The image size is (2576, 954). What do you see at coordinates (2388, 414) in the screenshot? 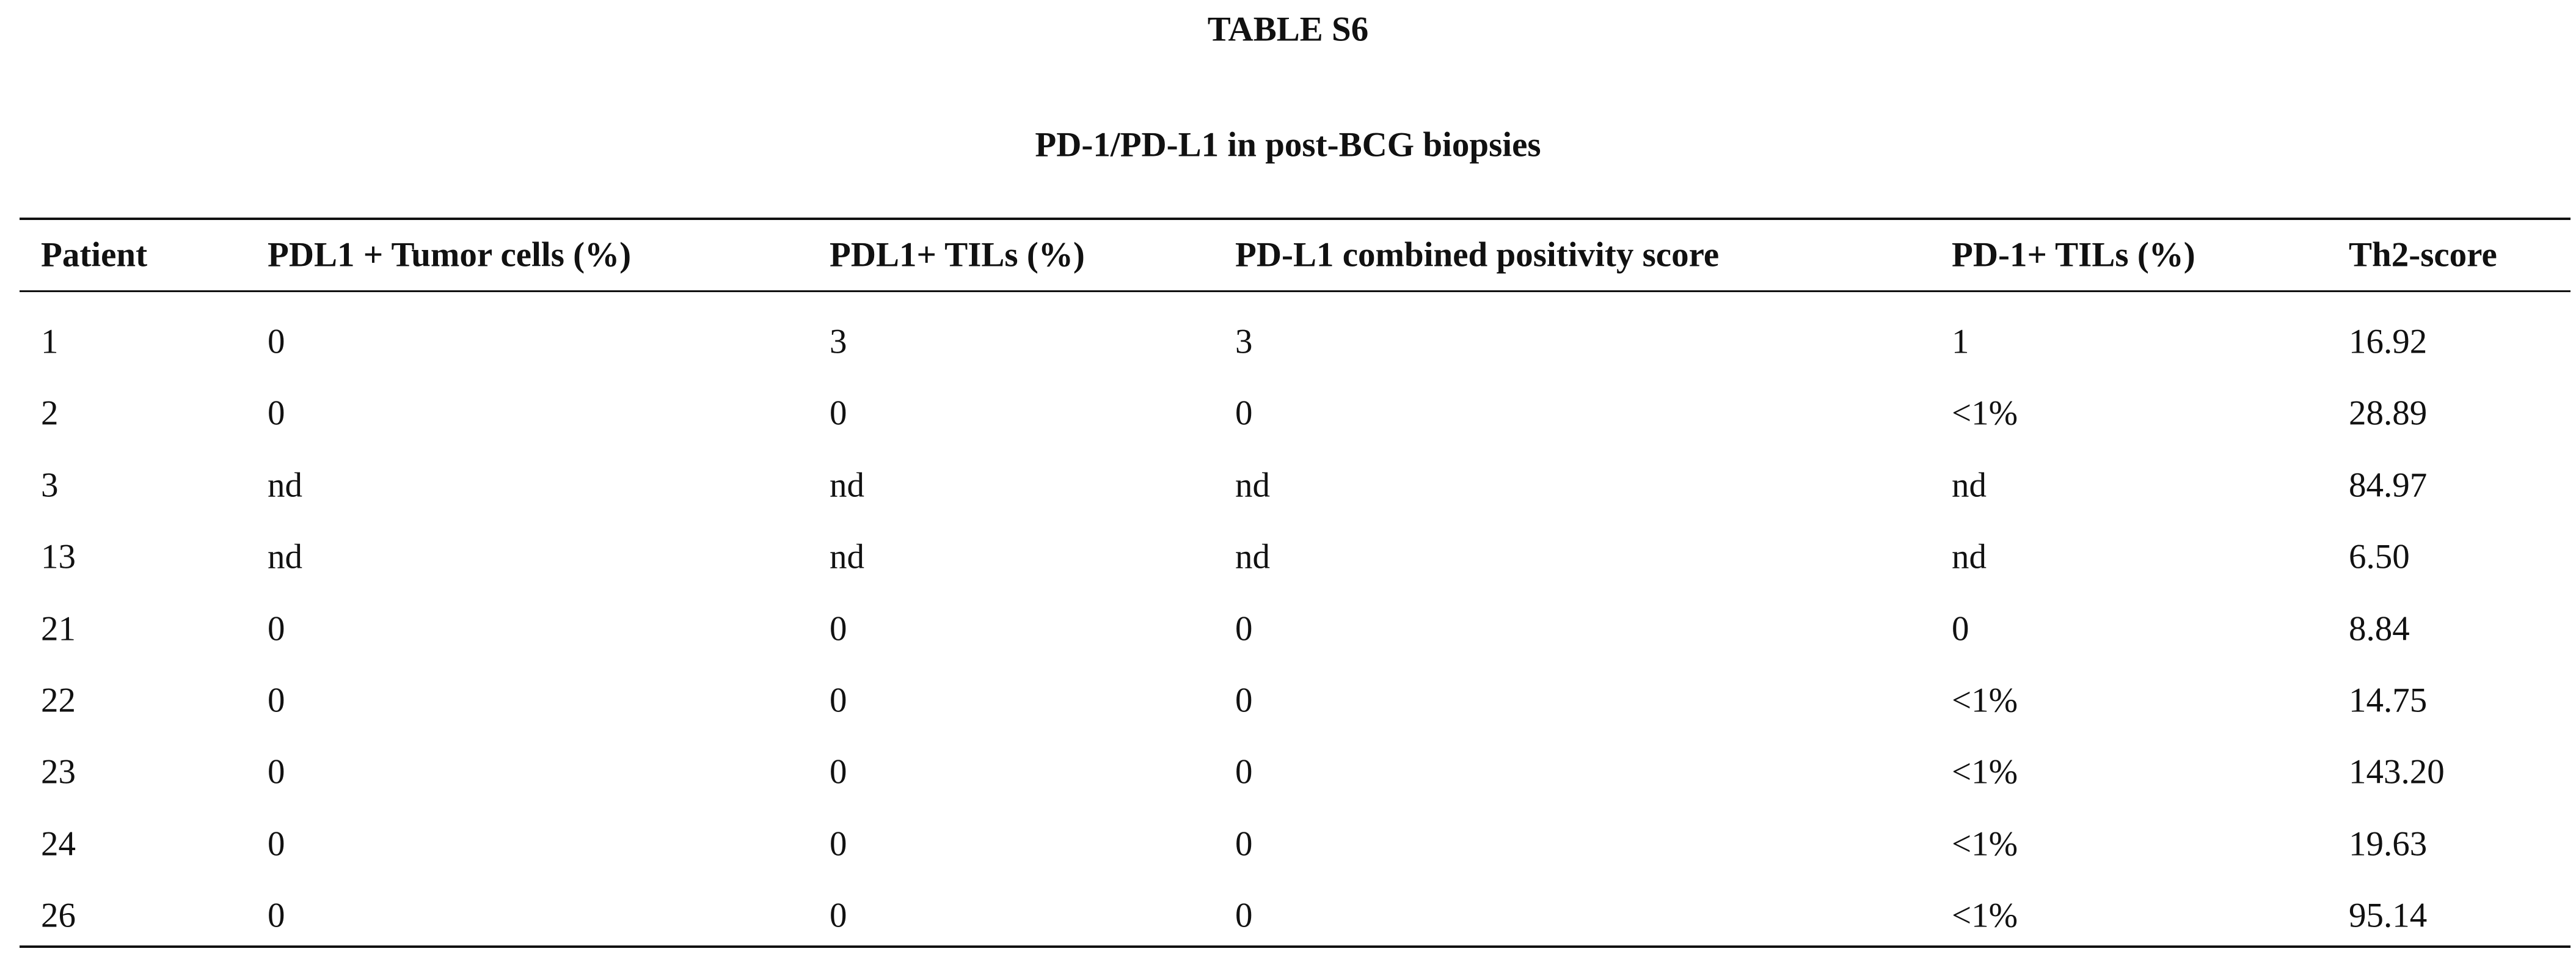
I see `table-cell: 28.89` at bounding box center [2388, 414].